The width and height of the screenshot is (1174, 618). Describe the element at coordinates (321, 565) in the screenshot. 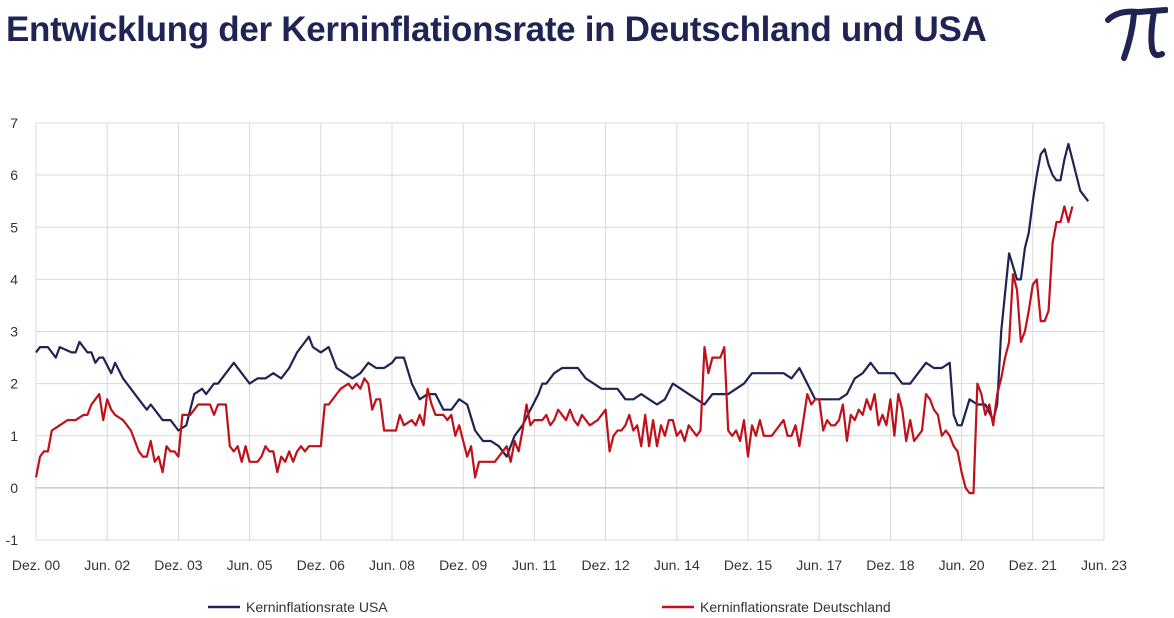

I see `x-tick-label: Dez. 06` at that location.